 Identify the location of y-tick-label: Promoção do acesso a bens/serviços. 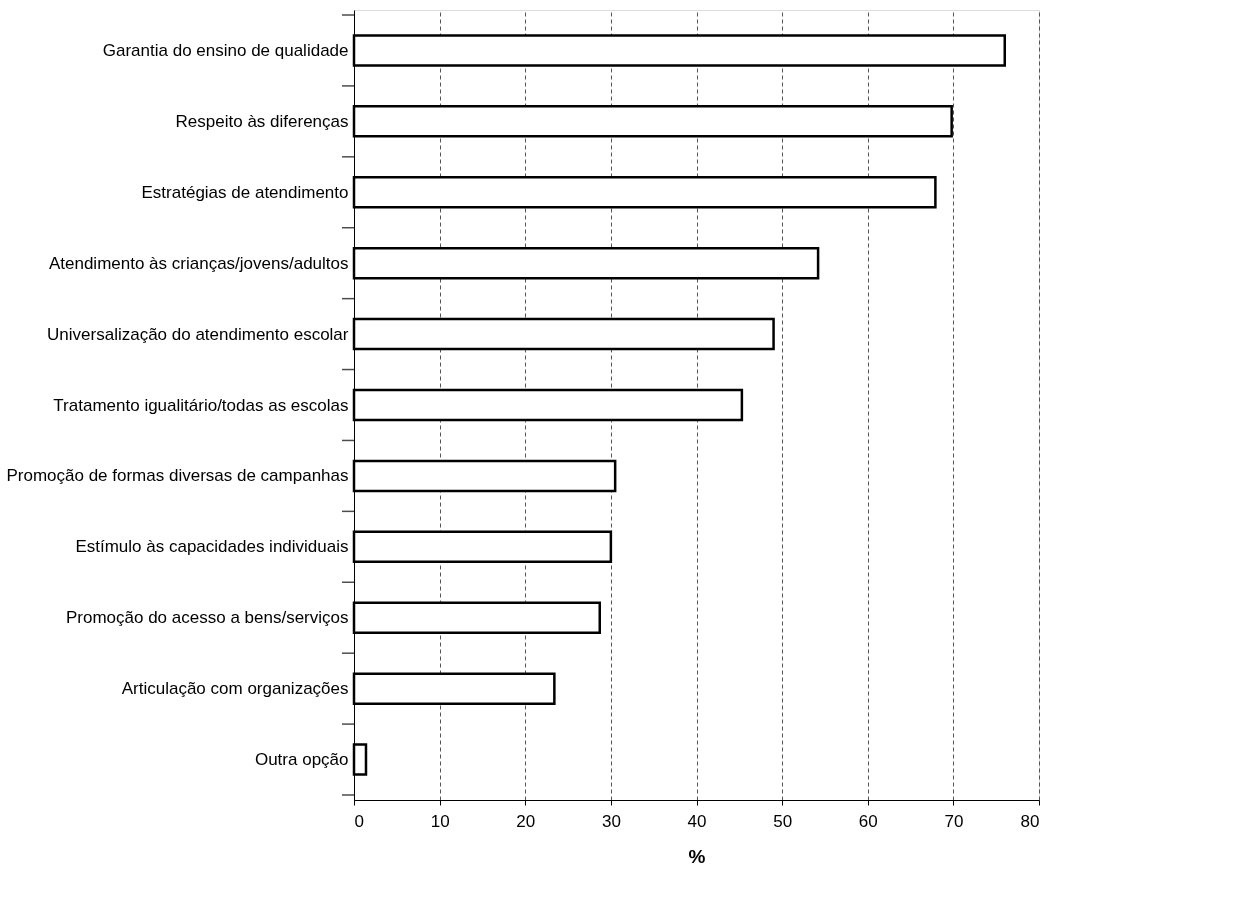
(207, 618).